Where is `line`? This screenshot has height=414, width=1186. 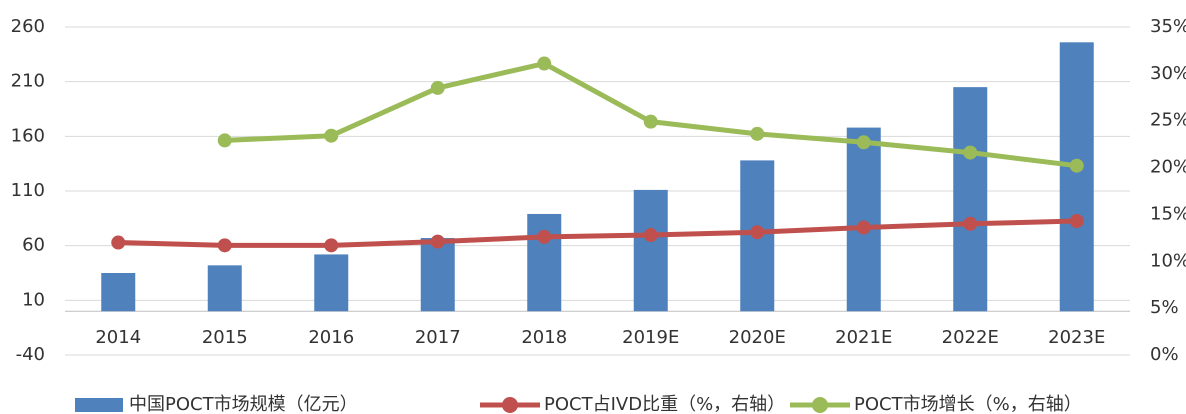 line is located at coordinates (597, 233).